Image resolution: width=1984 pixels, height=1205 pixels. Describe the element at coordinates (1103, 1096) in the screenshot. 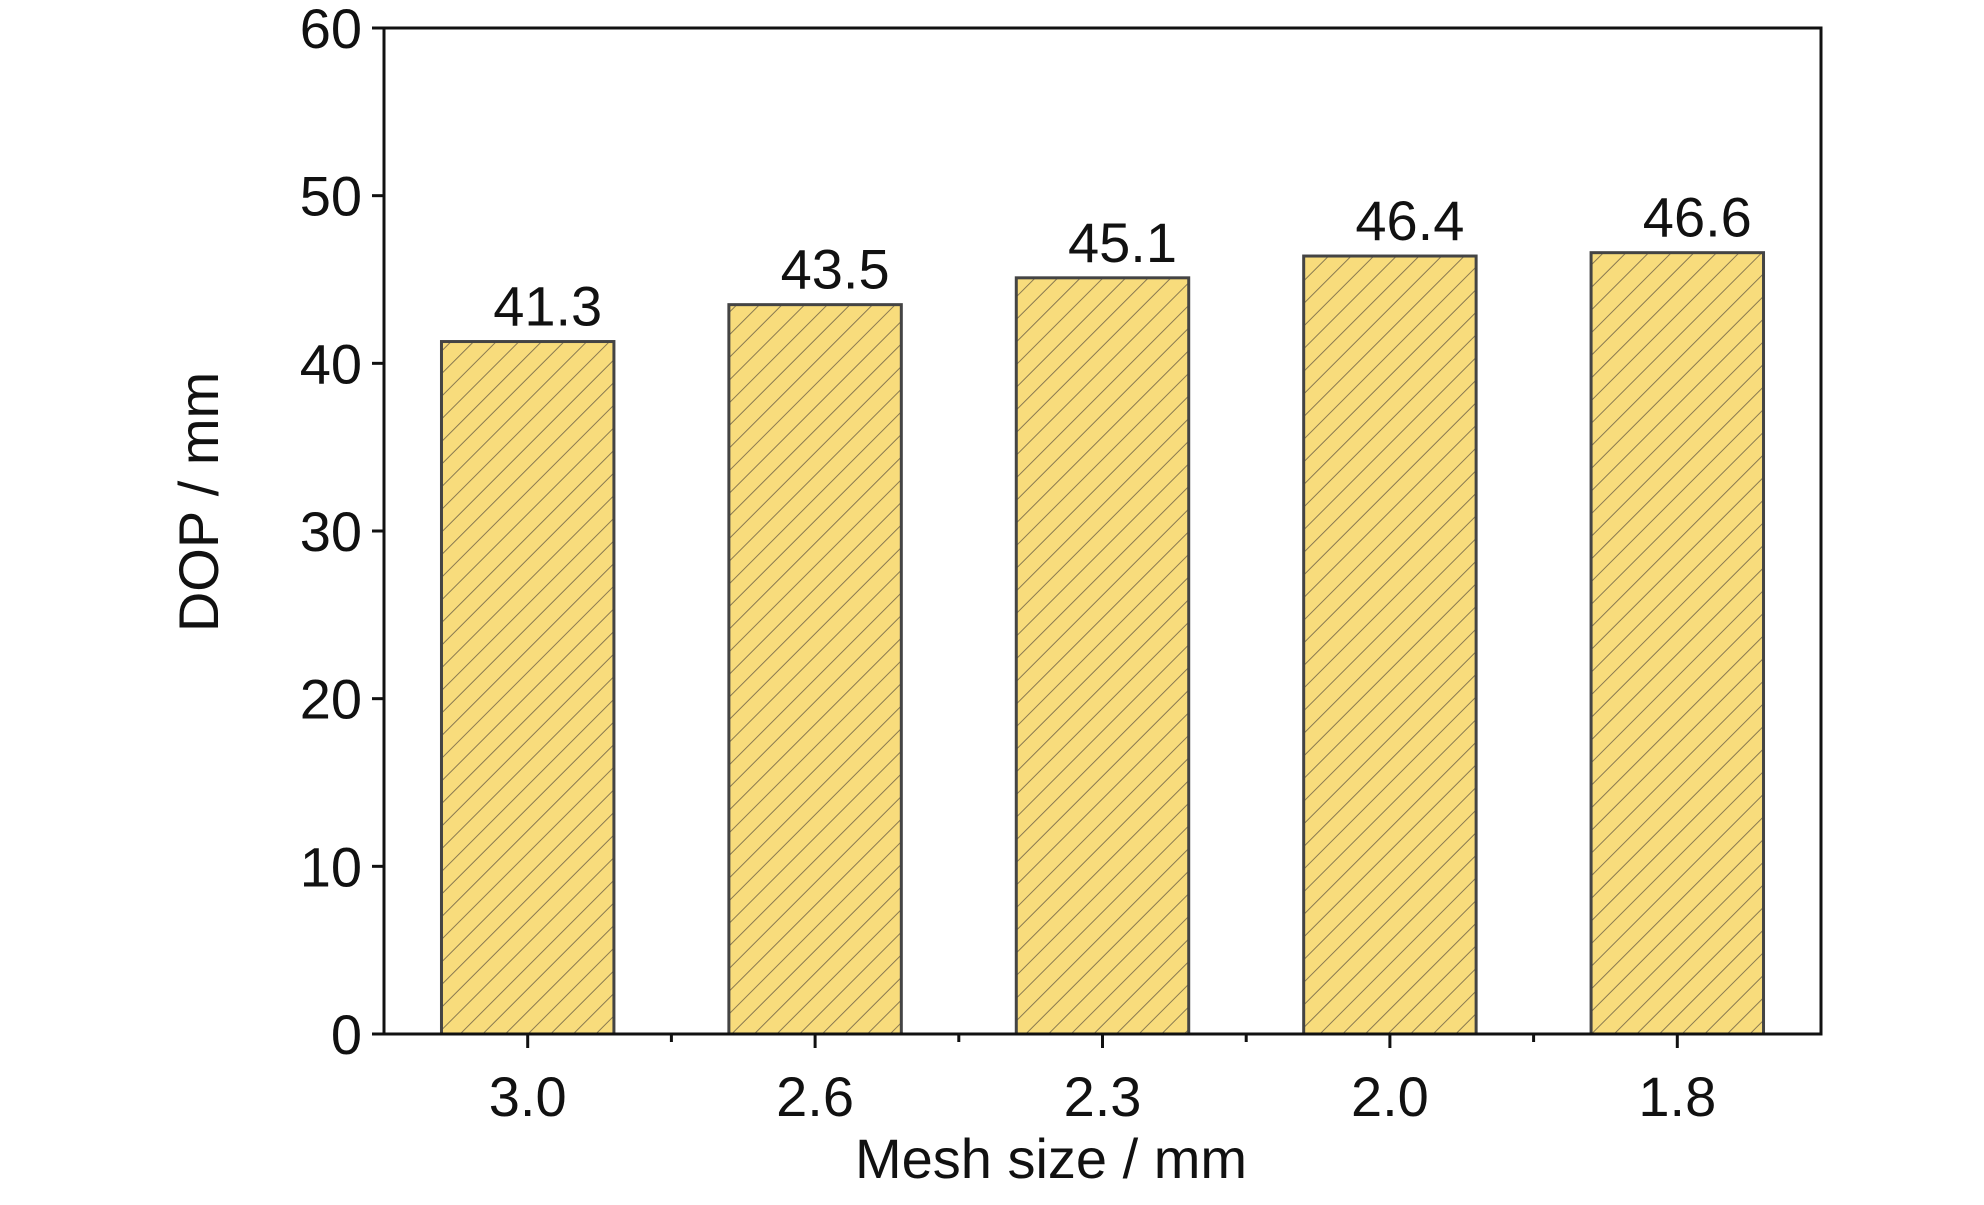

I see `x-tick-label: 2.3` at that location.